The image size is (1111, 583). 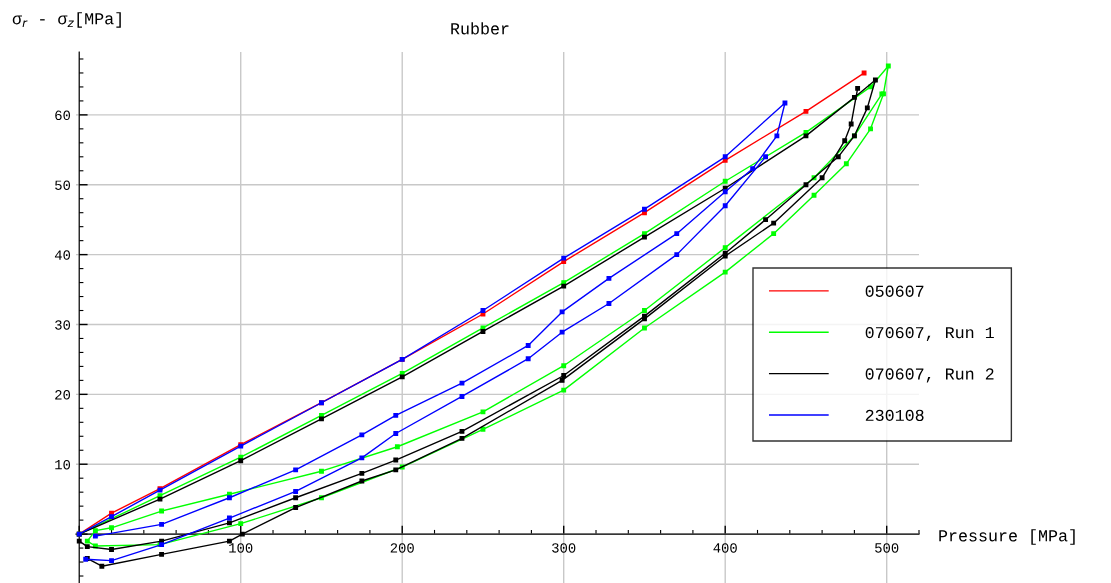 I want to click on x-tick-label: 100, so click(x=241, y=548).